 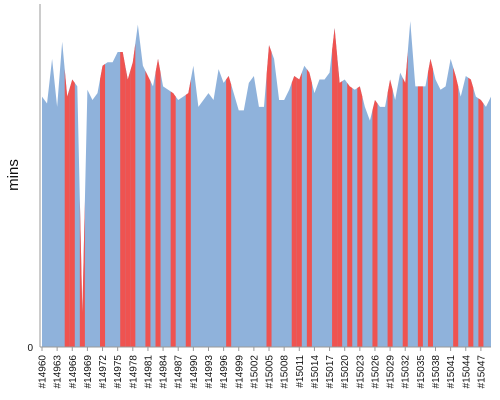 I want to click on x-tick-label: #14975, so click(x=118, y=372).